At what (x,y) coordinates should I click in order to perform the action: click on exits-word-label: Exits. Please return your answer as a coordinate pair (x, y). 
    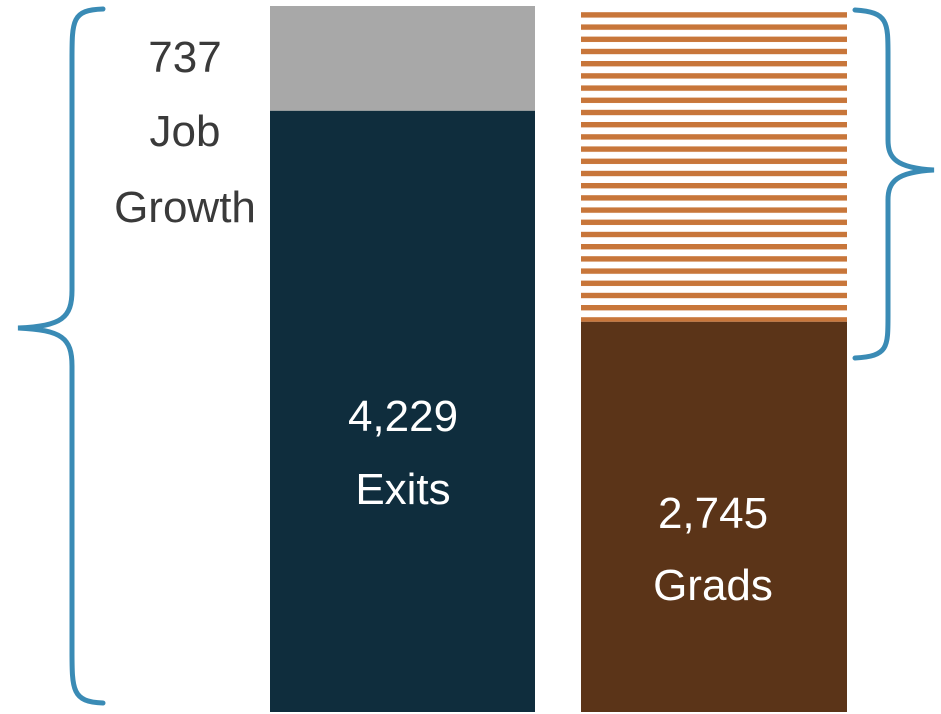
    Looking at the image, I should click on (402, 489).